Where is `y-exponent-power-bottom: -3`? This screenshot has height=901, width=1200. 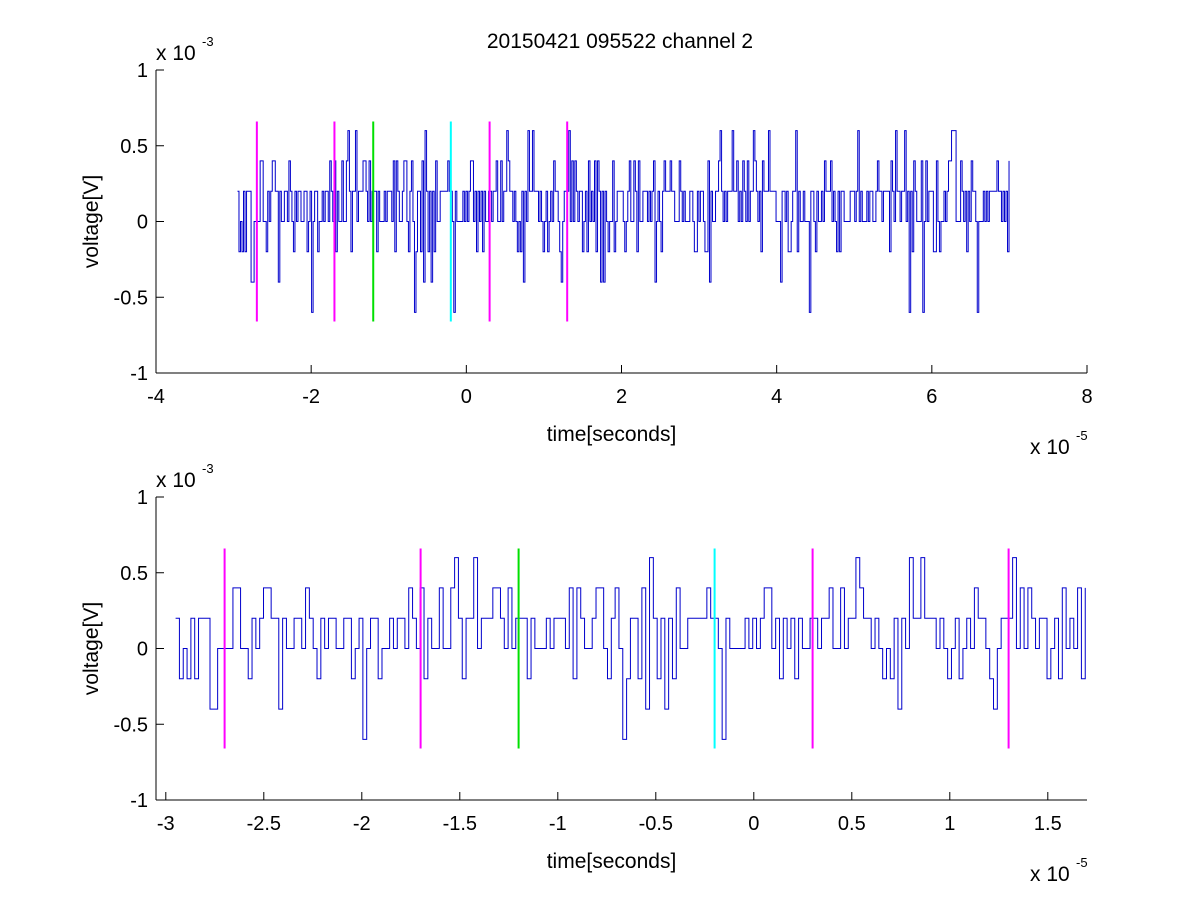 y-exponent-power-bottom: -3 is located at coordinates (208, 468).